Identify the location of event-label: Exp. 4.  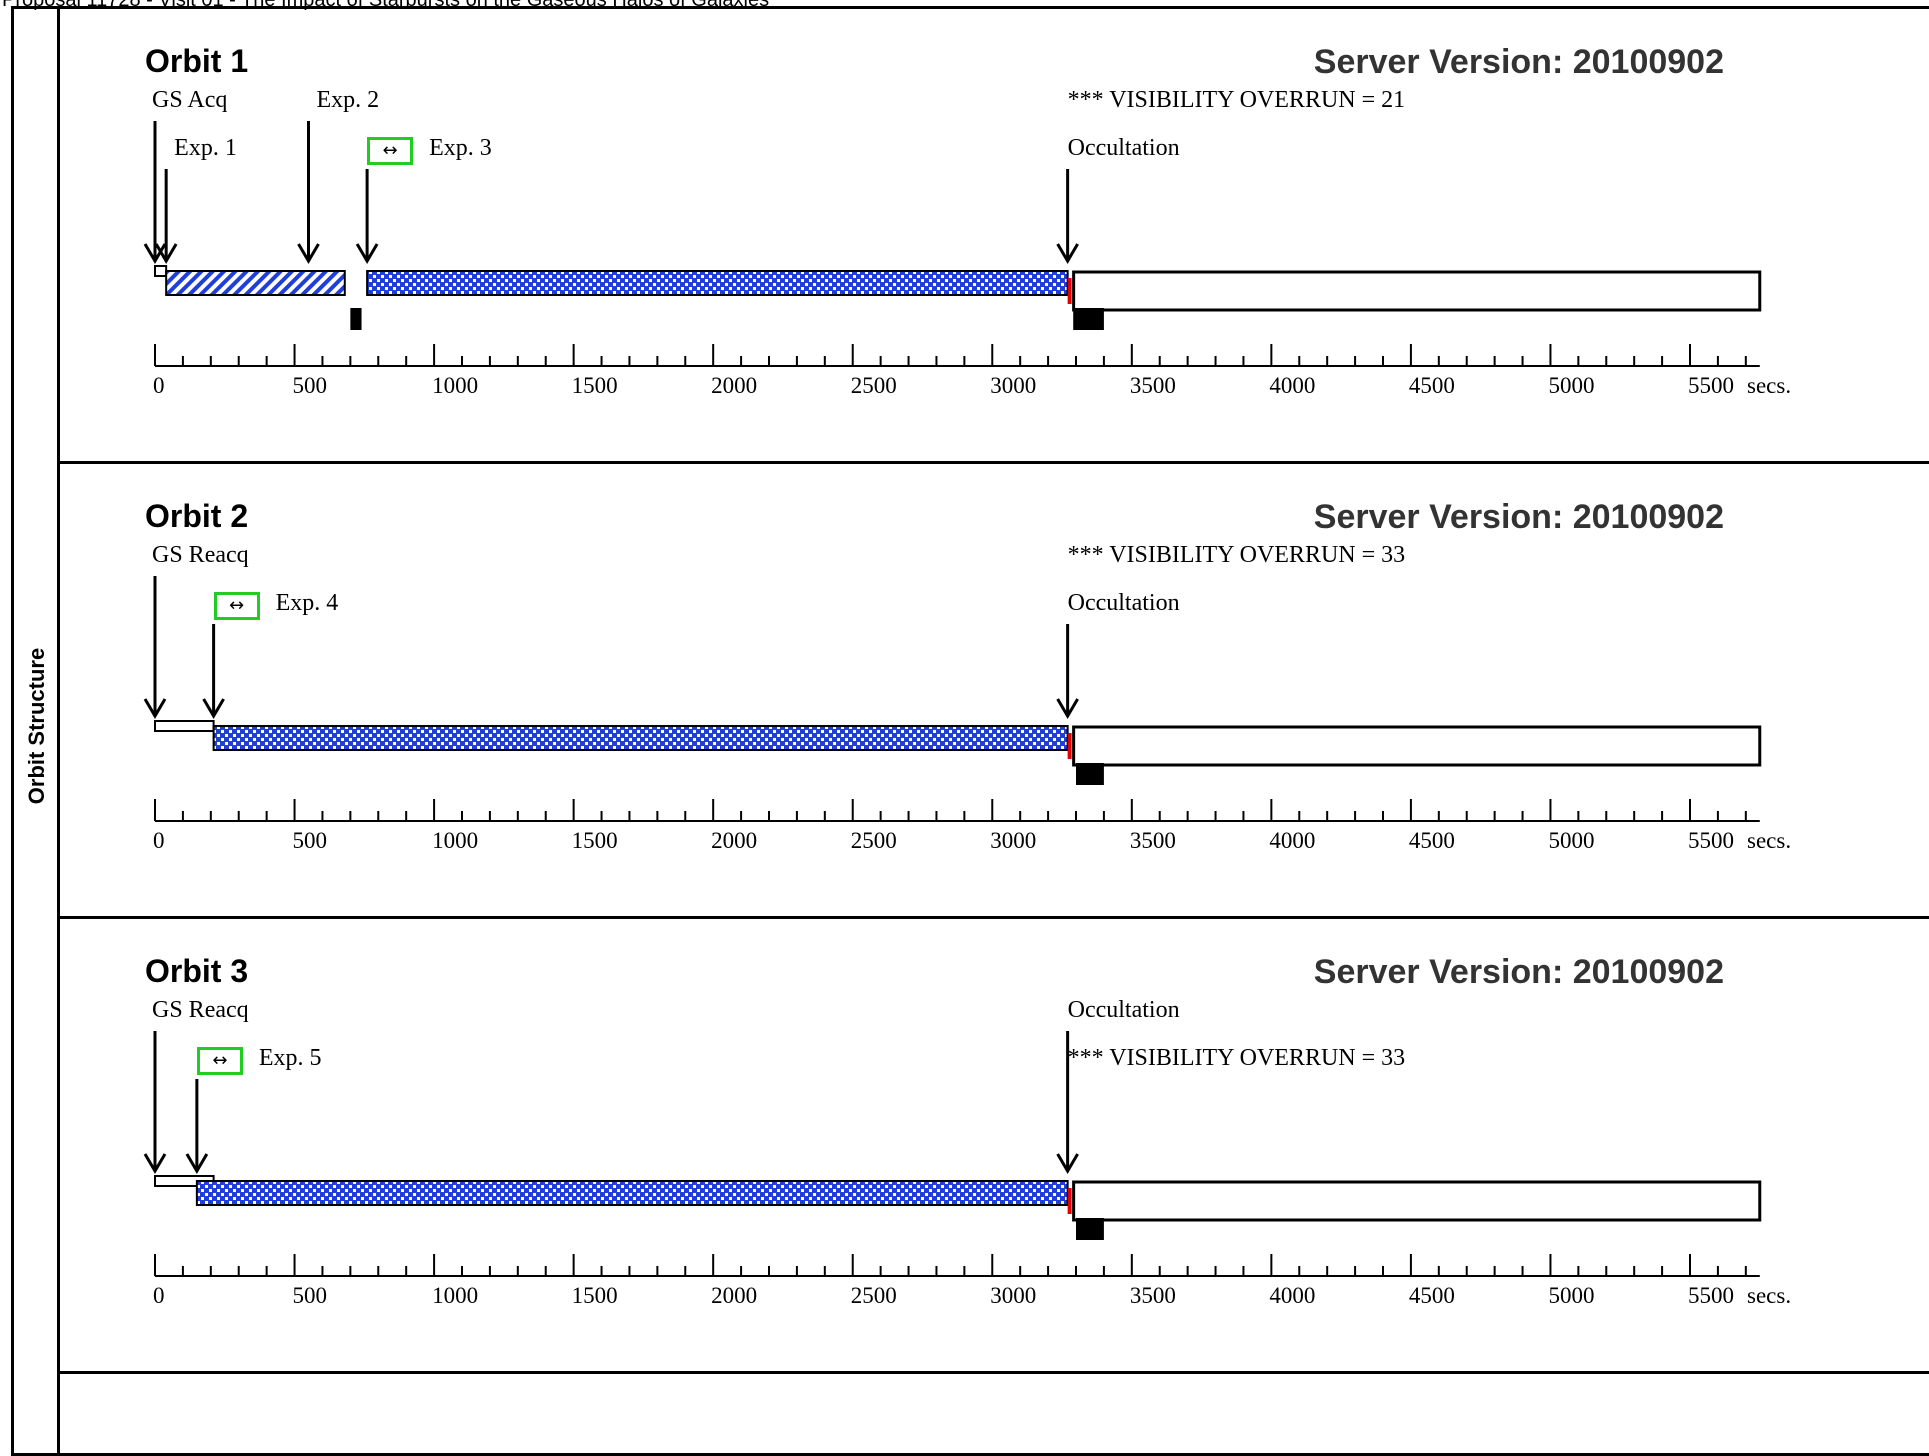
(307, 603).